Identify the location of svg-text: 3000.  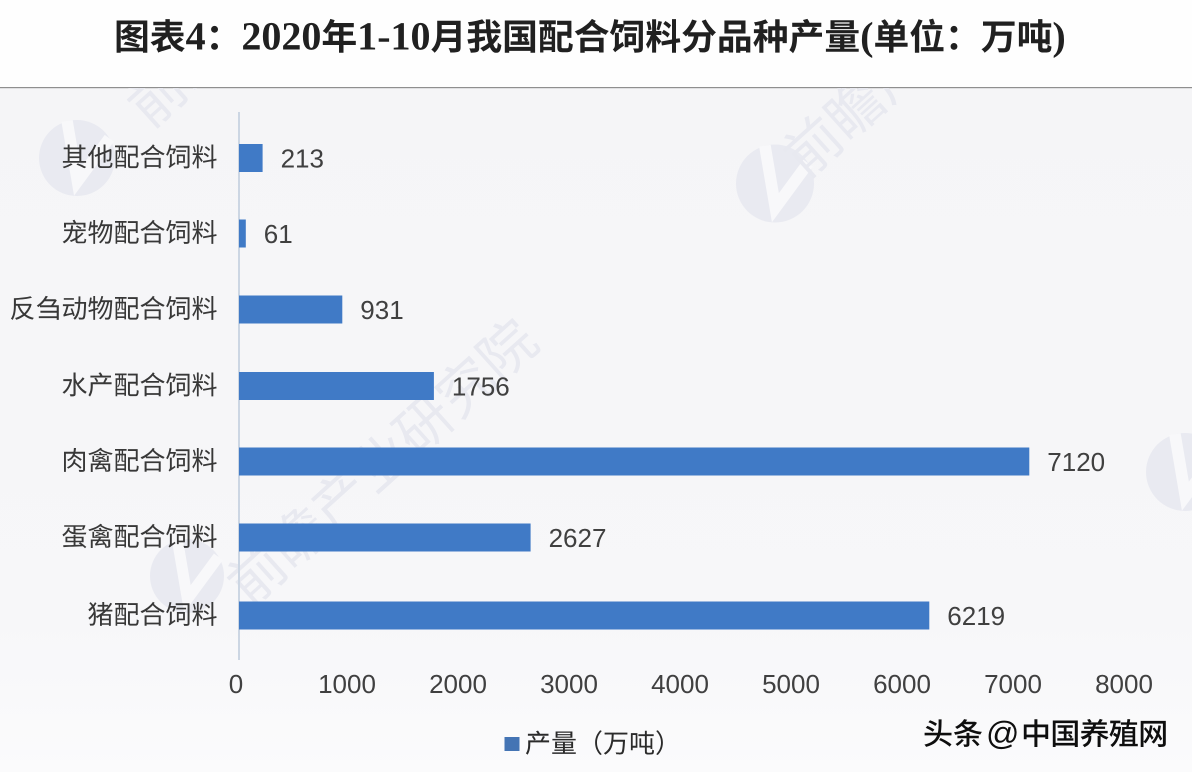
(569, 684).